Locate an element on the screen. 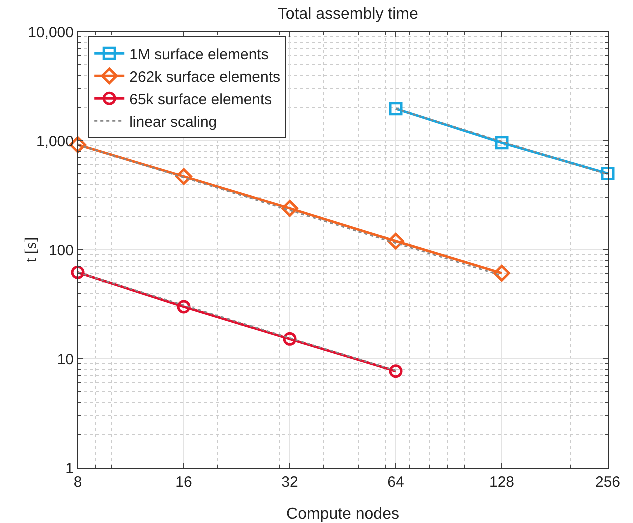 The image size is (633, 523). x-tick-label: 16 is located at coordinates (184, 482).